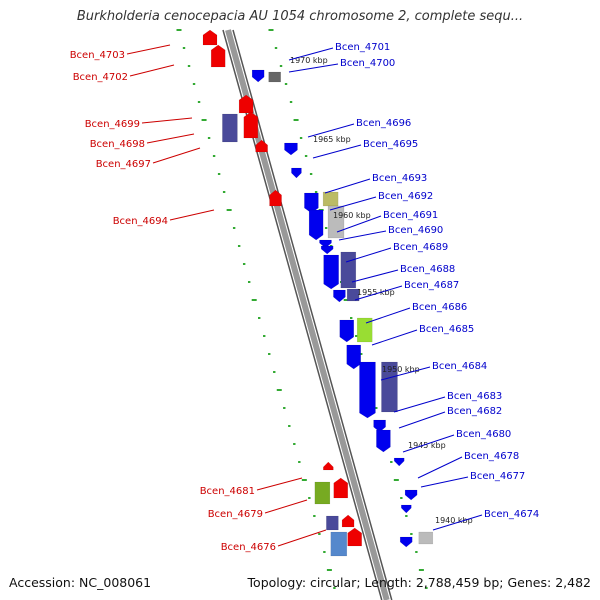 Image resolution: width=600 pixels, height=600 pixels. What do you see at coordinates (117, 144) in the screenshot?
I see `gene-label-bcen-4698: Bcen_4698` at bounding box center [117, 144].